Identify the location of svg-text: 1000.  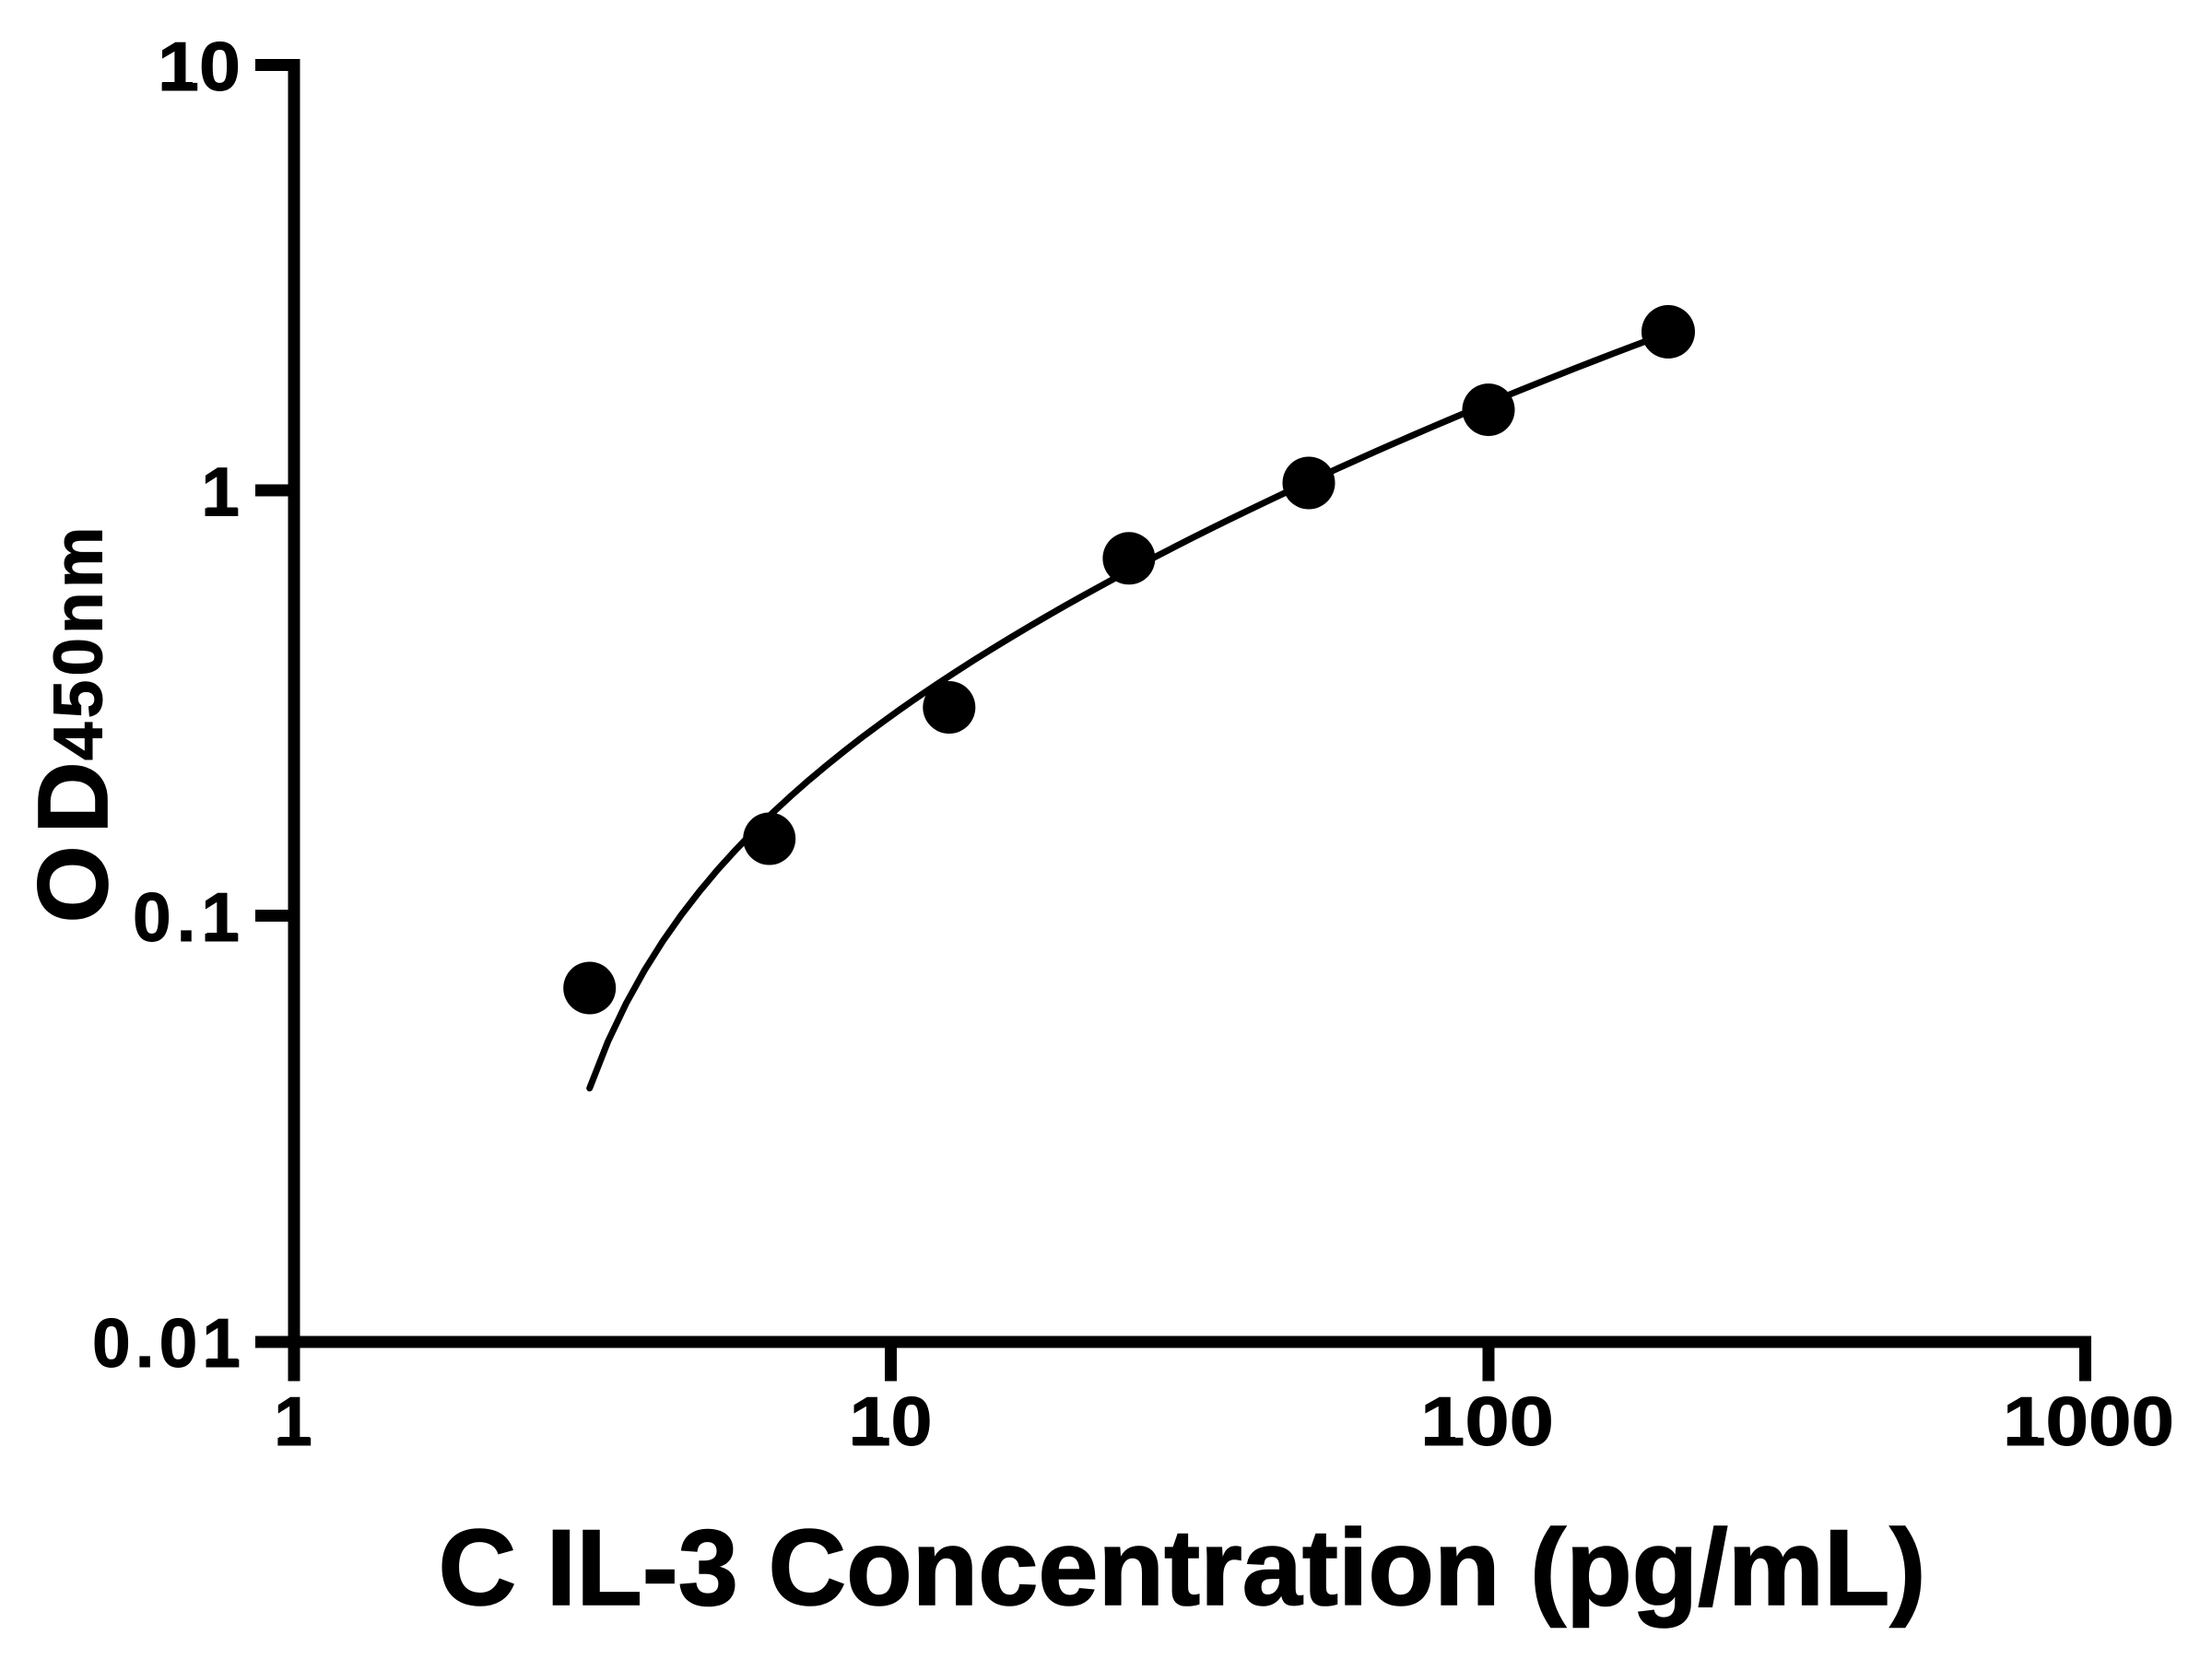
(2088, 1421).